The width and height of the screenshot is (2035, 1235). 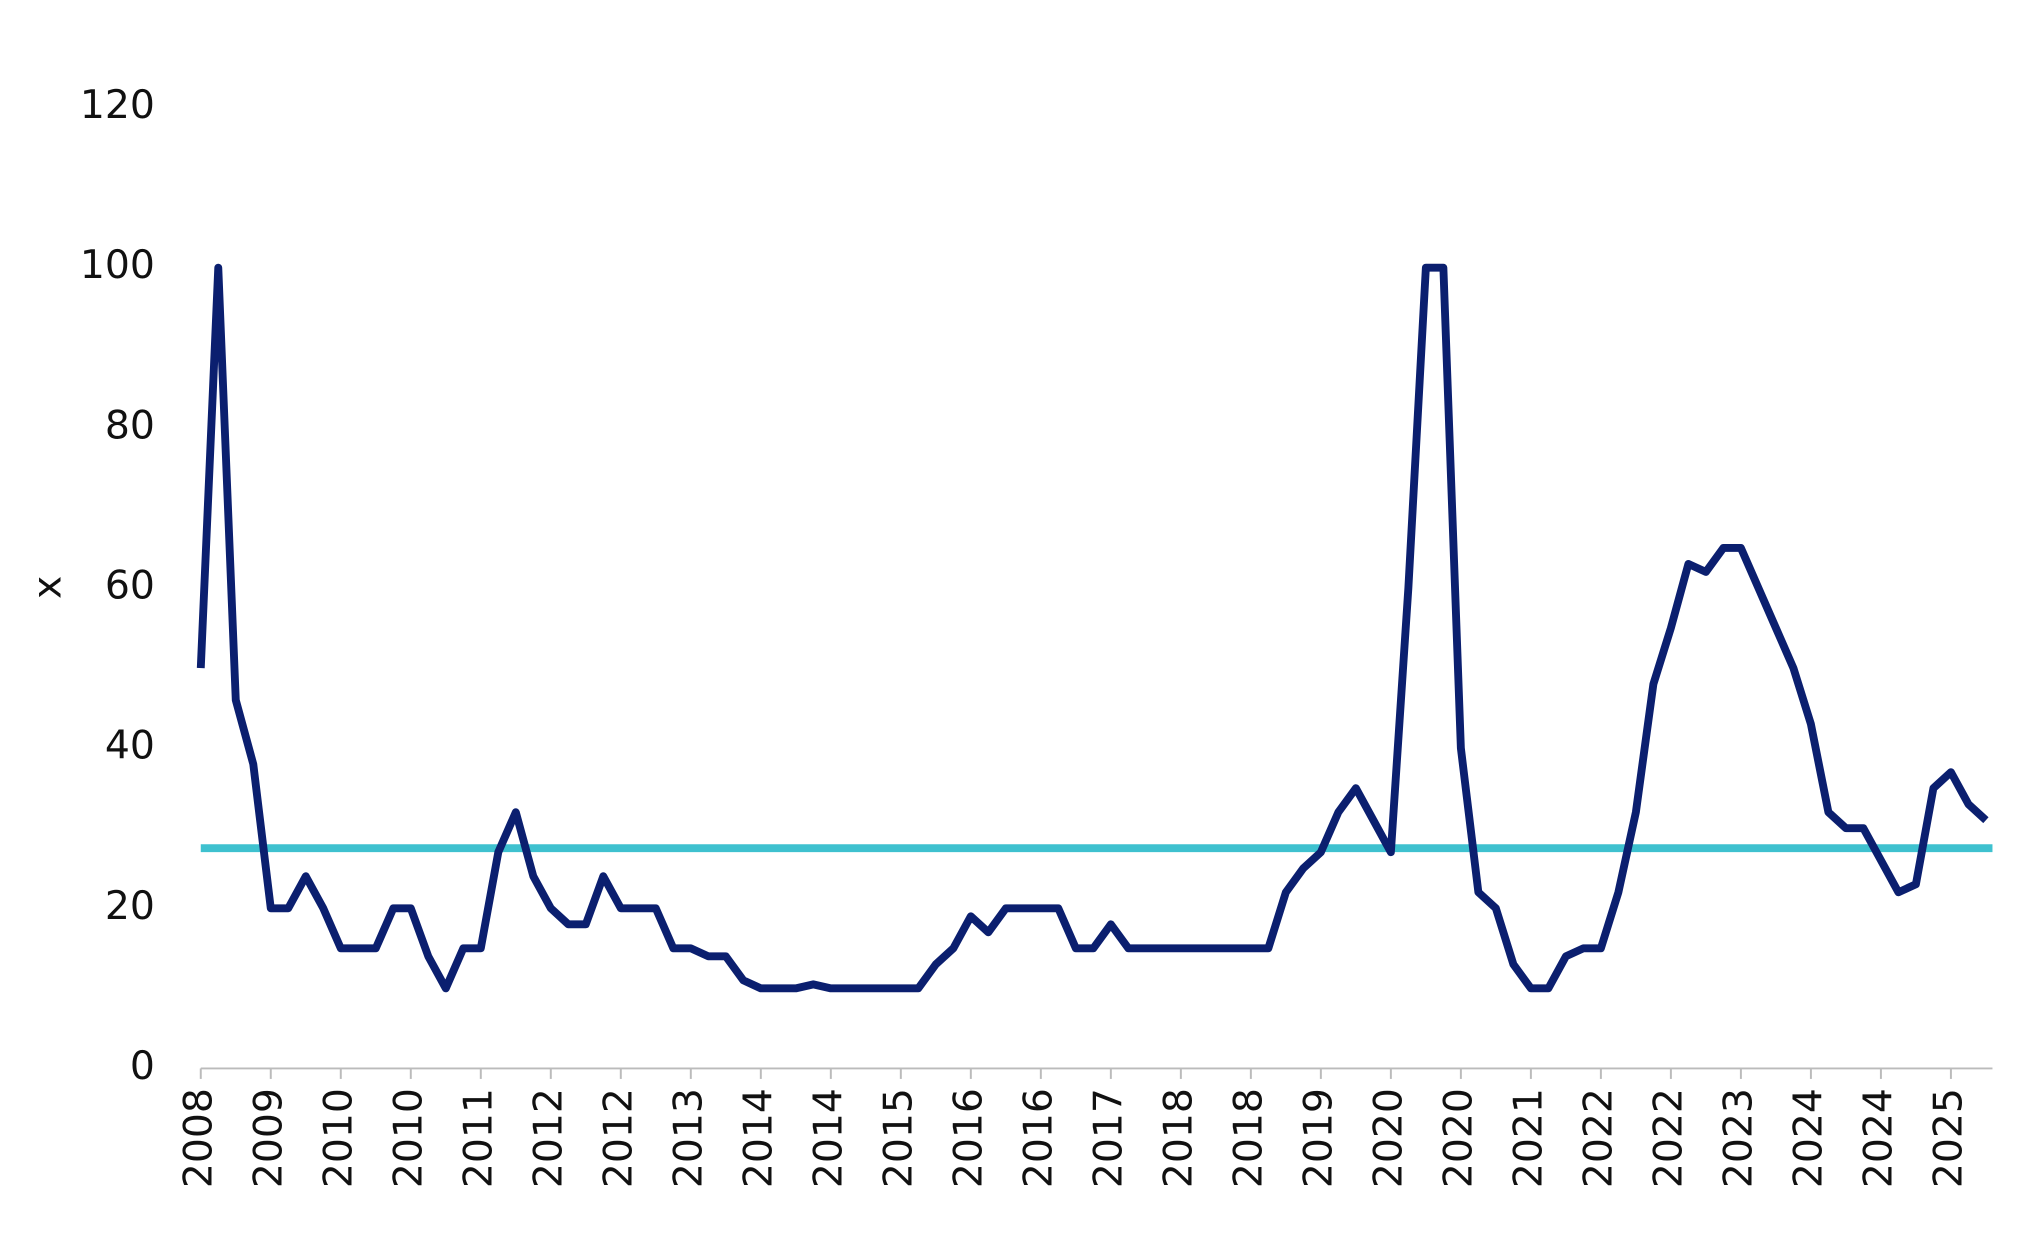 What do you see at coordinates (142, 1066) in the screenshot?
I see `y-tick-label: 0` at bounding box center [142, 1066].